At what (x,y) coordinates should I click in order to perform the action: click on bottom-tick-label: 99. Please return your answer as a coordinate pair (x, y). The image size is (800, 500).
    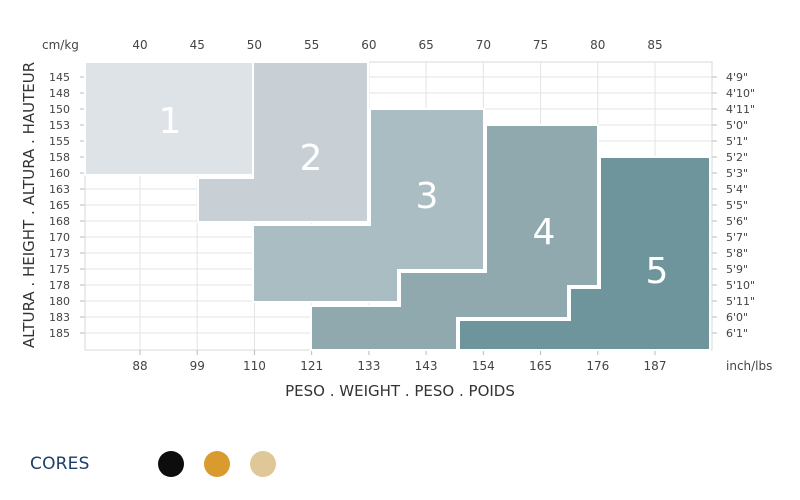
    Looking at the image, I should click on (197, 366).